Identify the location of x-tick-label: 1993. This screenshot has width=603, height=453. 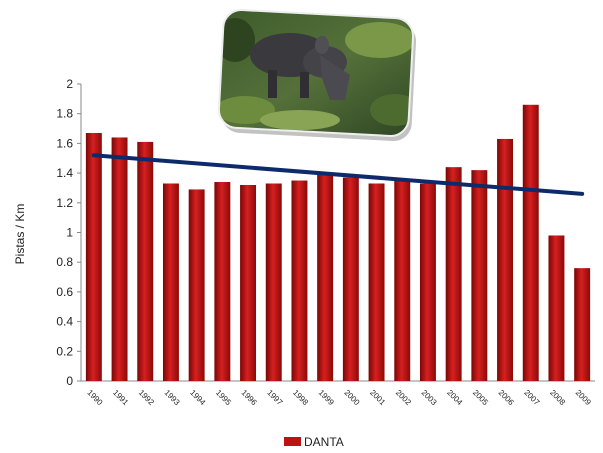
(172, 397).